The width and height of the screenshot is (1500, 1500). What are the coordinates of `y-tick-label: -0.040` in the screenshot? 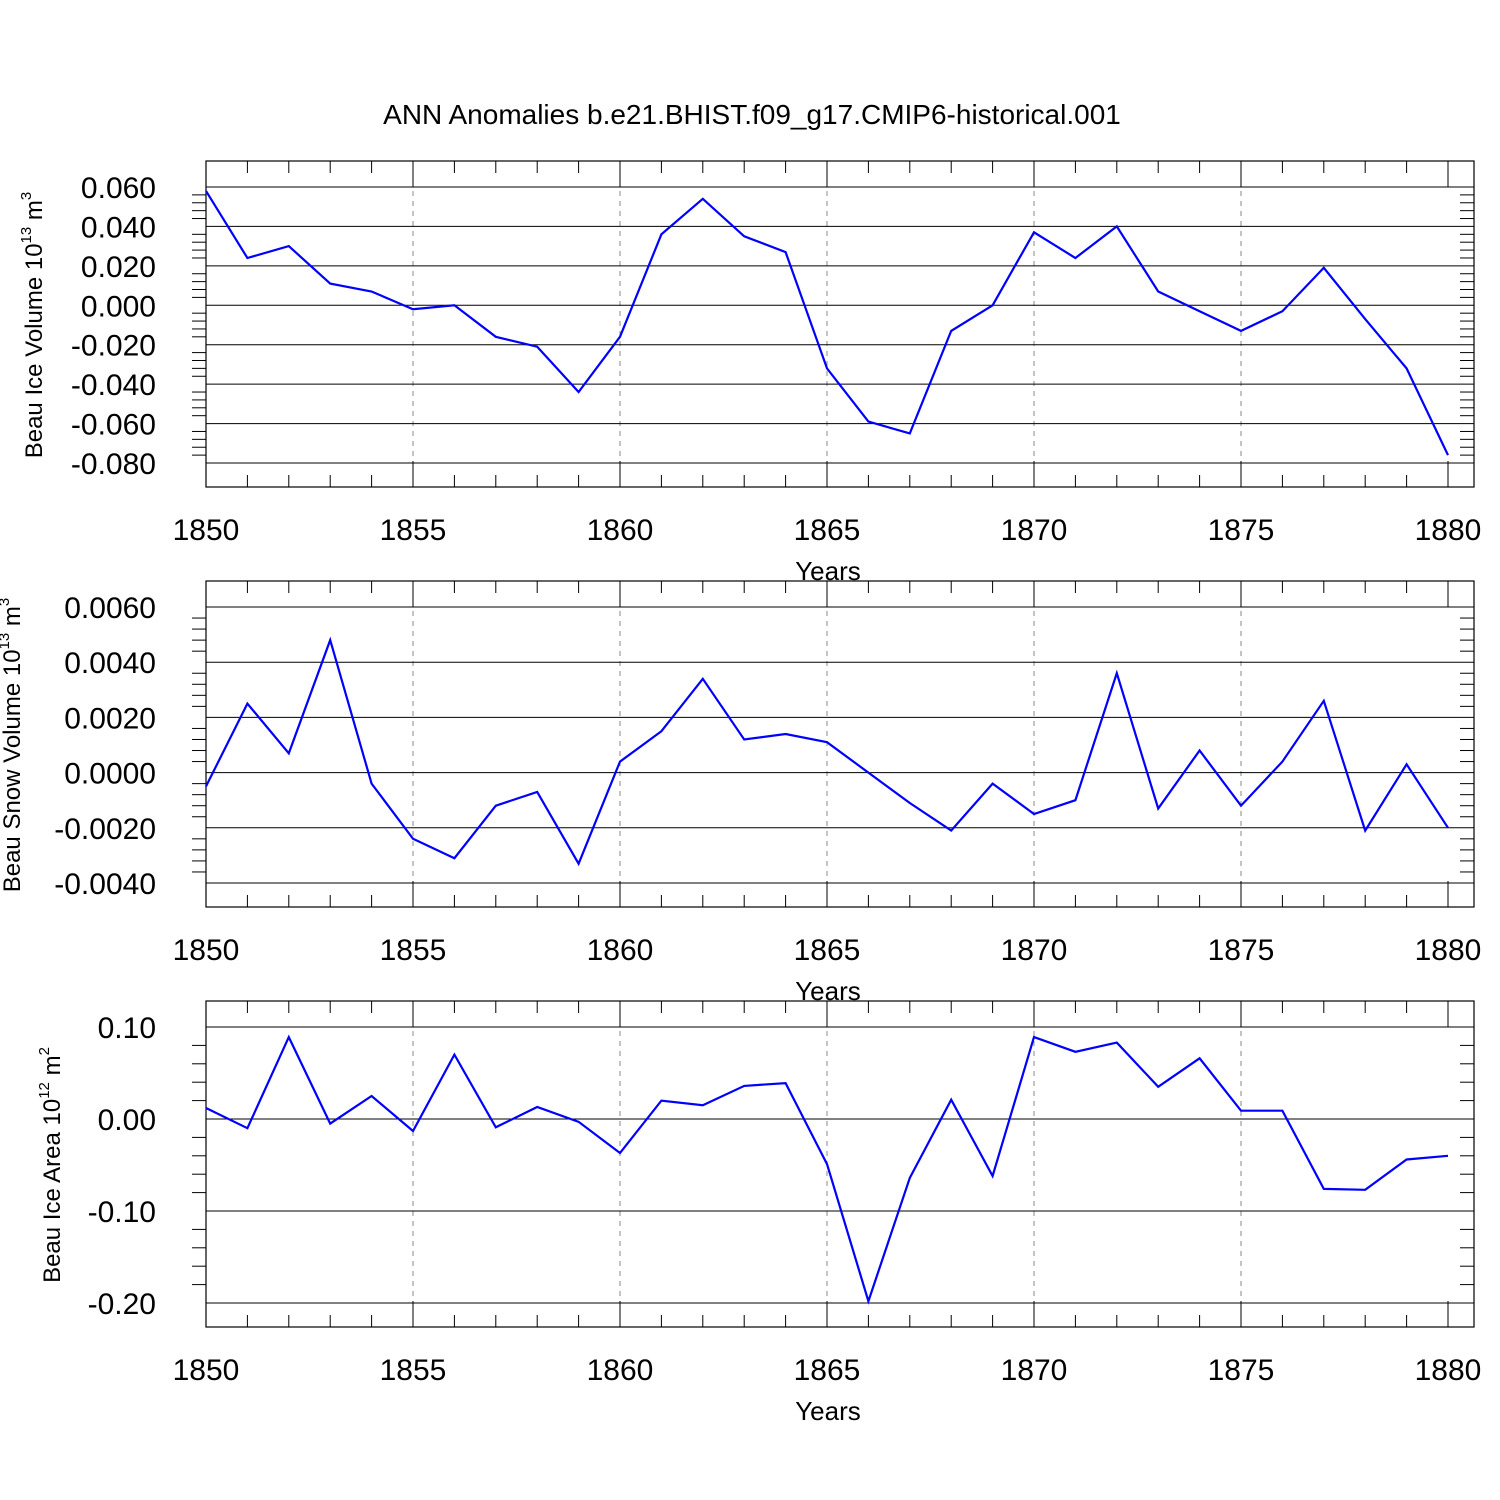 It's located at (113, 385).